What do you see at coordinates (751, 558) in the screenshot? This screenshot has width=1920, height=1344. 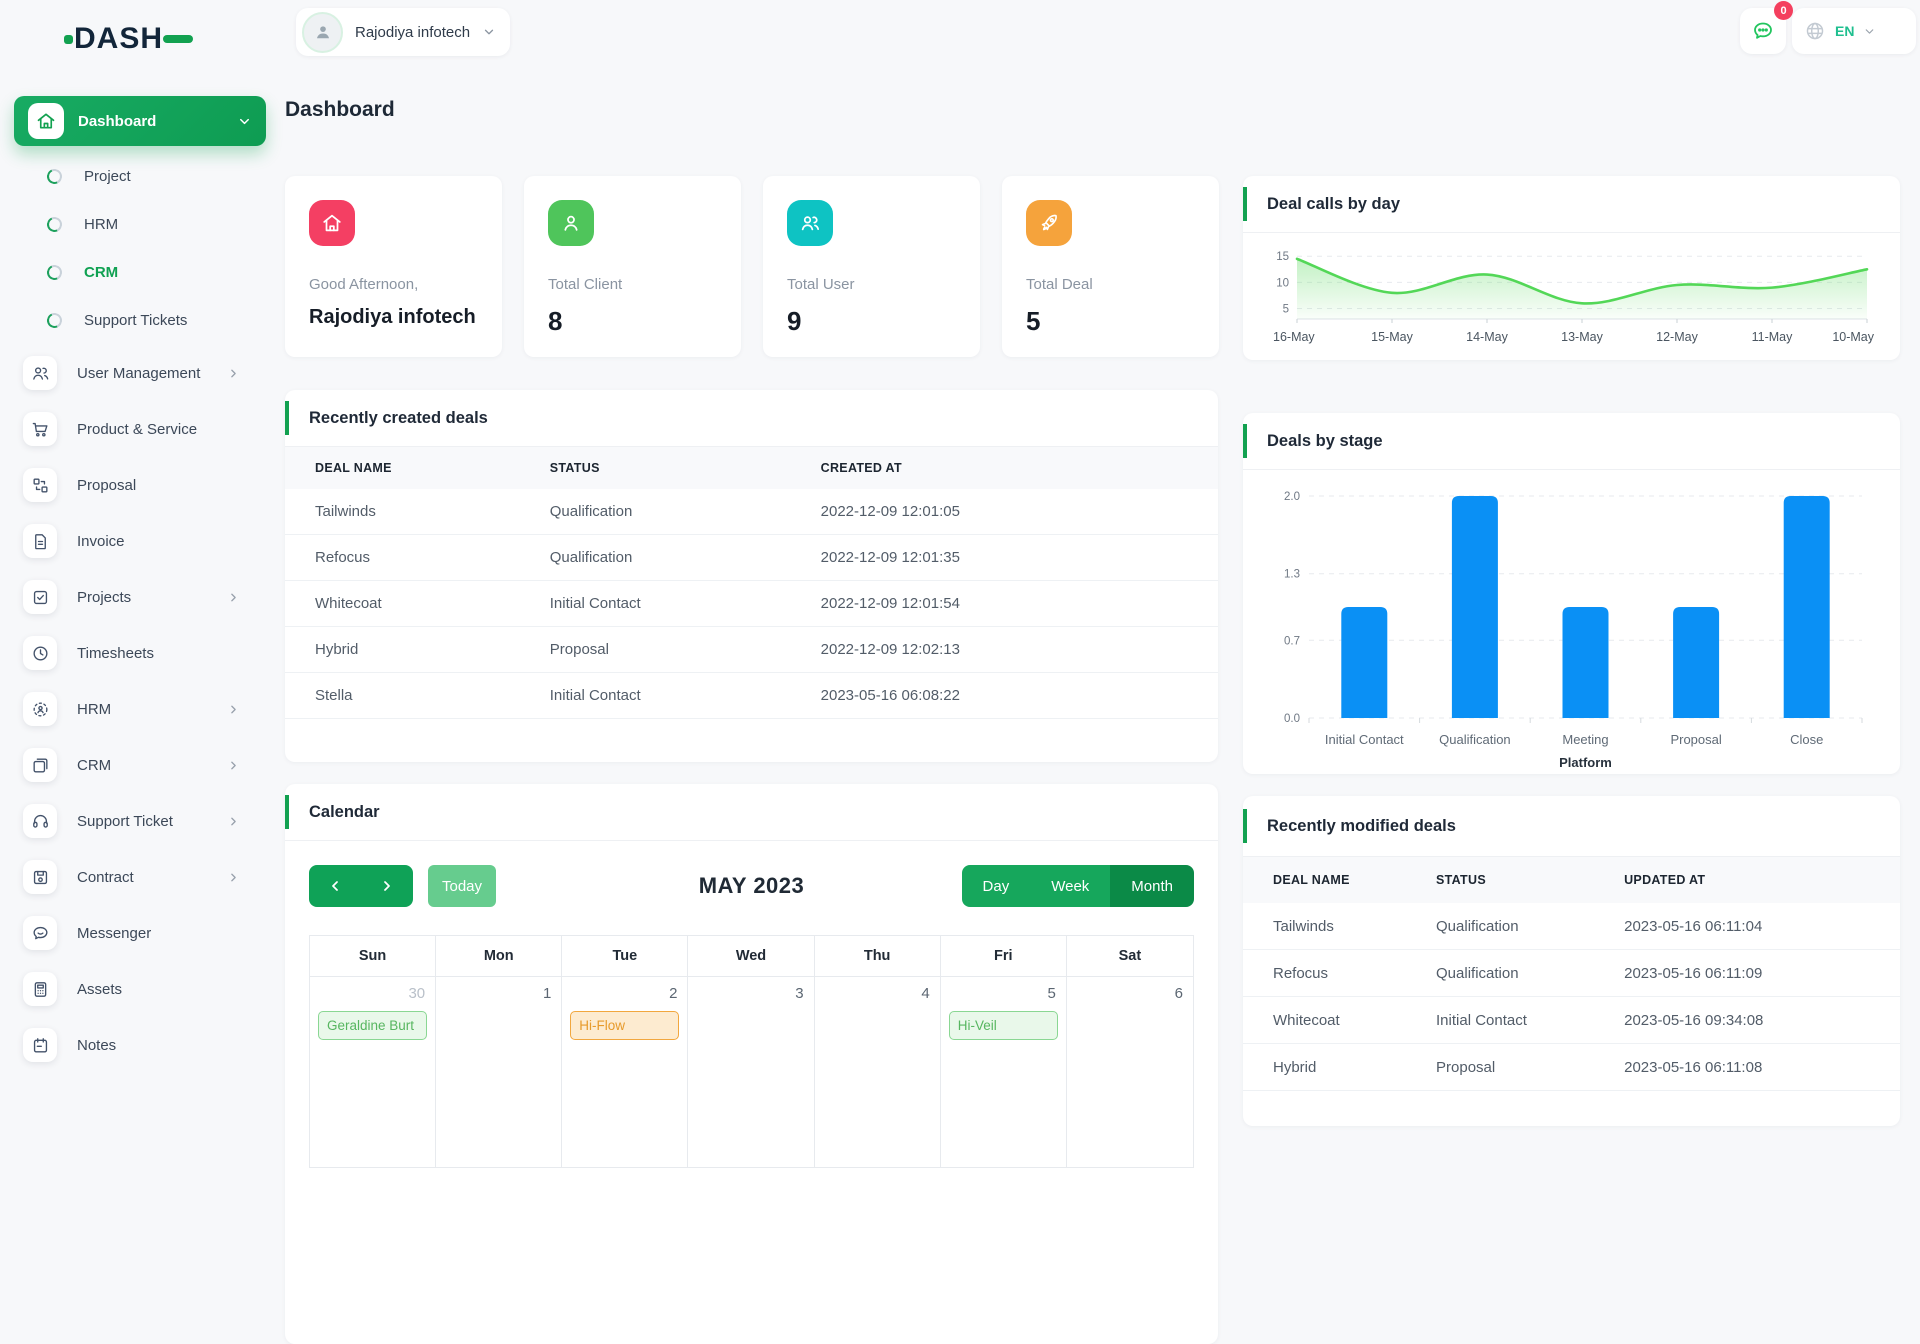 I see `table-row: Refocus Qualification 2022-12-09 12:01:35` at bounding box center [751, 558].